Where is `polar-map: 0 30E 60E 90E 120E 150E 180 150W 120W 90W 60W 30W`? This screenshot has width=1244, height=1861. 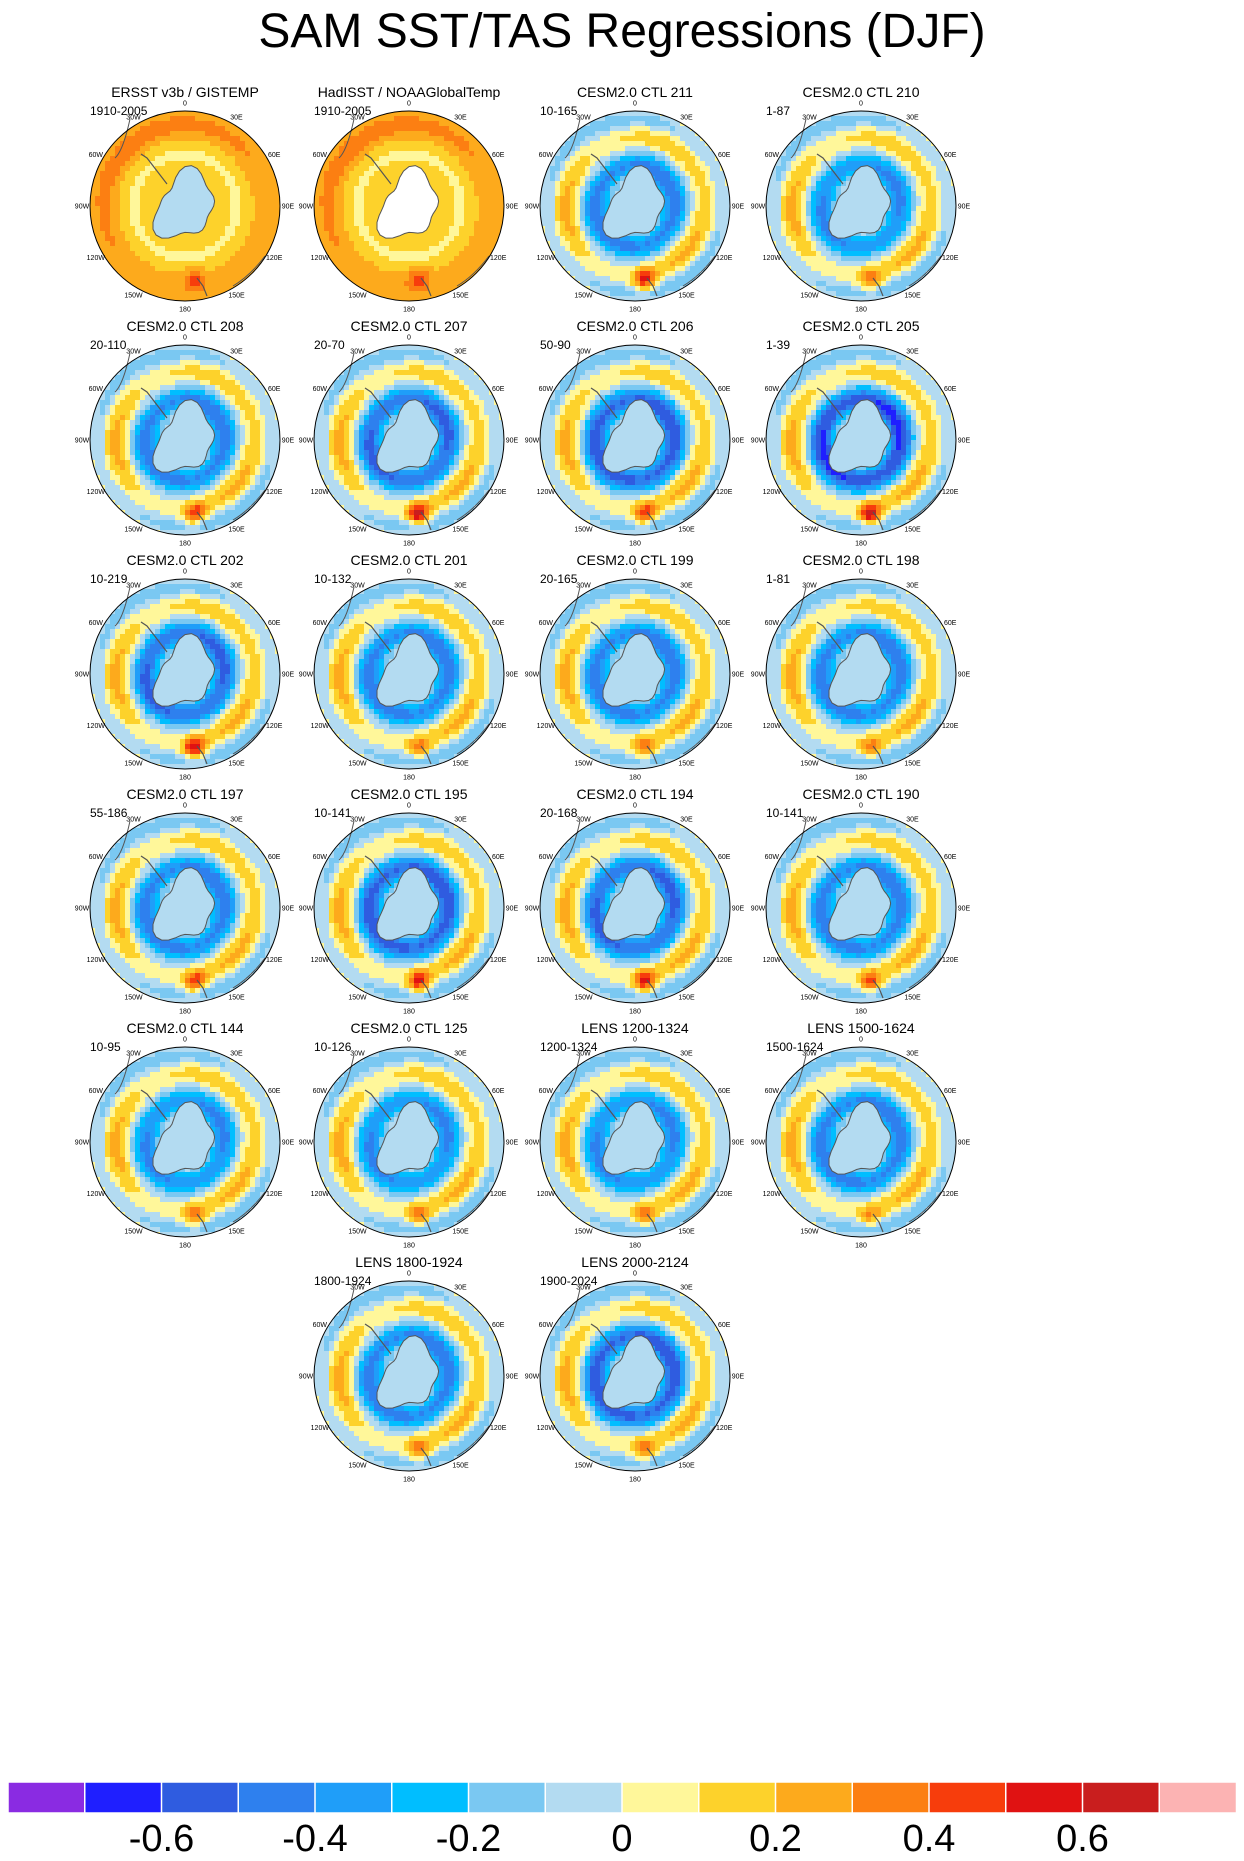 polar-map: 0 30E 60E 90E 120E 150E 180 150W 120W 90W 60W 30W is located at coordinates (185, 675).